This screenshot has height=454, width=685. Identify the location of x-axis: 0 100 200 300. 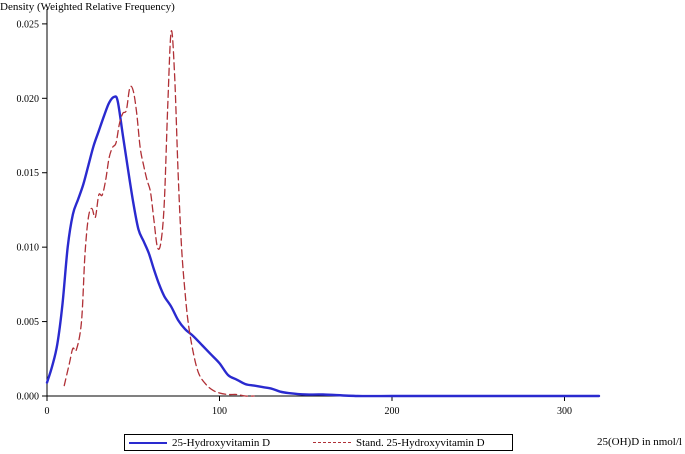
(322, 406).